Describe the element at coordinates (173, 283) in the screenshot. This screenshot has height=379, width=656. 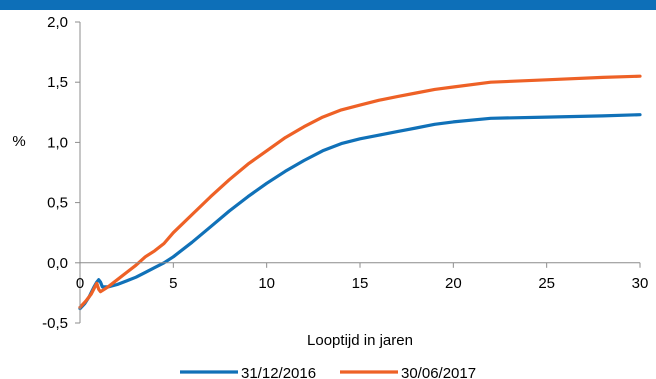
I see `x-tick-label: 5` at that location.